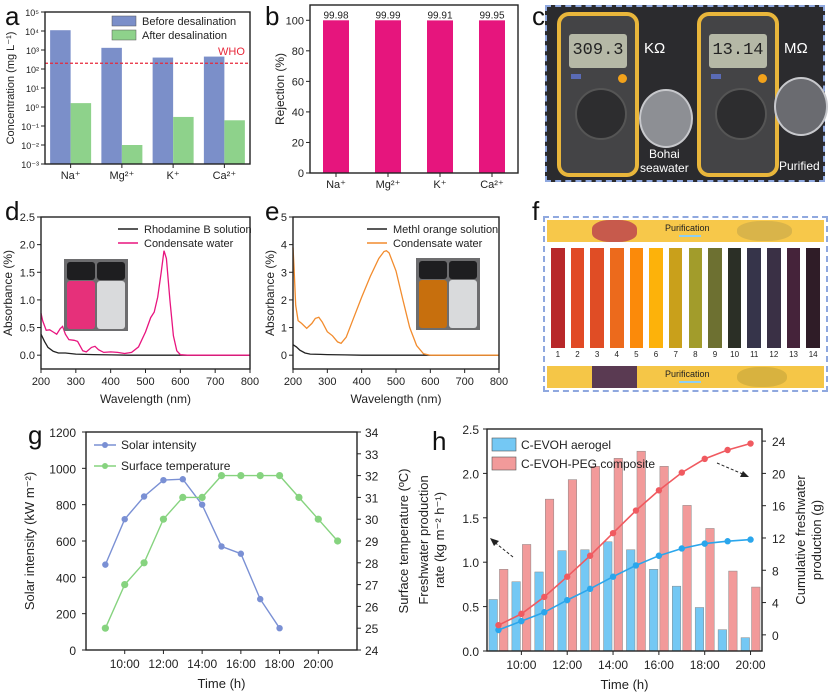 This screenshot has height=693, width=831. Describe the element at coordinates (176, 466) in the screenshot. I see `legend-label: Surface temperature` at that location.